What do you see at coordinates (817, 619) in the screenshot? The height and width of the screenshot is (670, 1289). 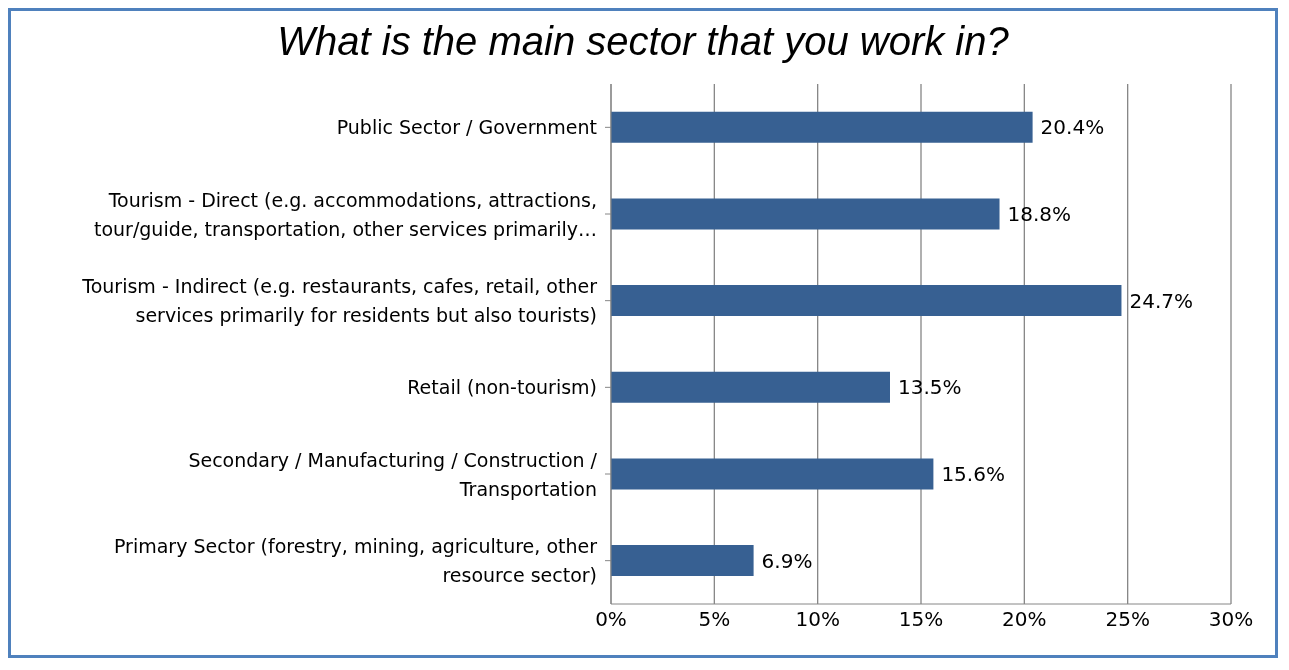 I see `x-tick-label: 10%` at bounding box center [817, 619].